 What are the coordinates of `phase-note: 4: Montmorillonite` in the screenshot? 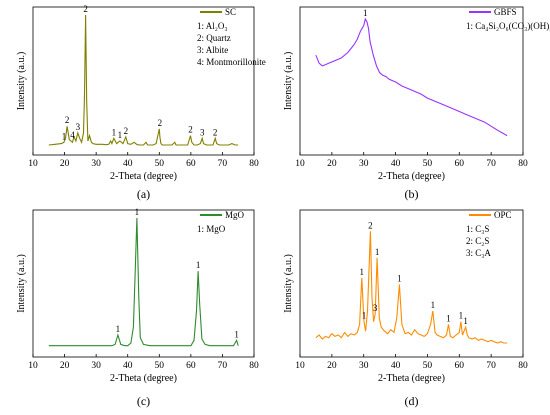 It's located at (231, 62).